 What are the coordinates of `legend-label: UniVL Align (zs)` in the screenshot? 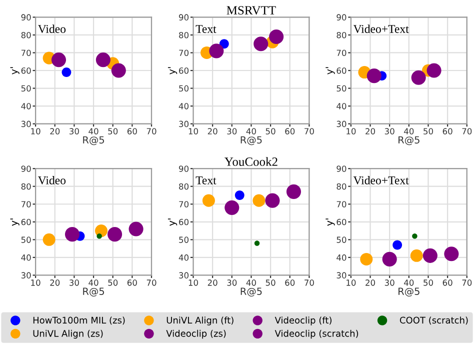 It's located at (68, 334).